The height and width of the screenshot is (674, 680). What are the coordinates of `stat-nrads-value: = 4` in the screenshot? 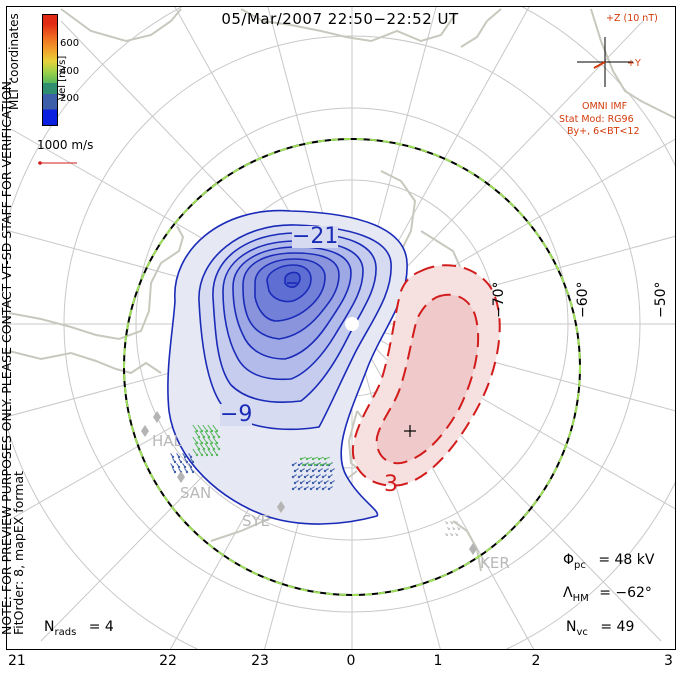 It's located at (101, 627).